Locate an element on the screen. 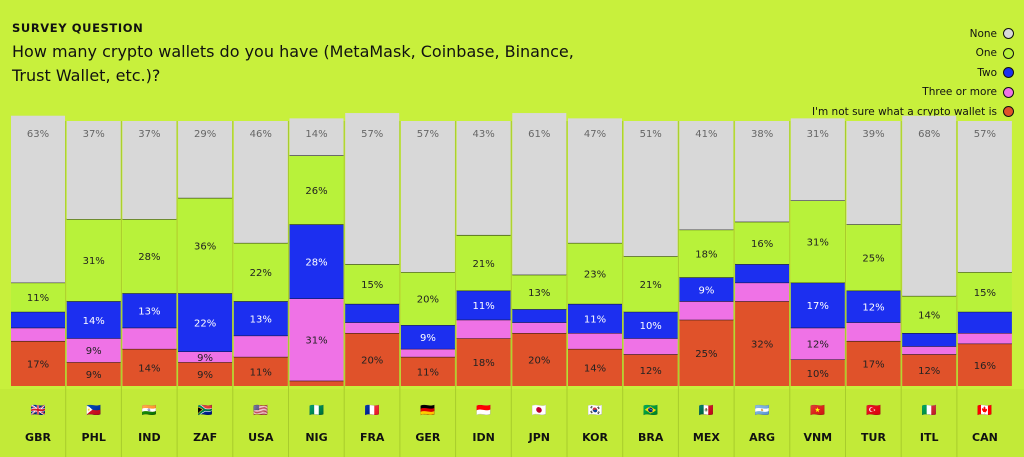 Image resolution: width=1024 pixels, height=457 pixels. category-label: ARG is located at coordinates (762, 437).